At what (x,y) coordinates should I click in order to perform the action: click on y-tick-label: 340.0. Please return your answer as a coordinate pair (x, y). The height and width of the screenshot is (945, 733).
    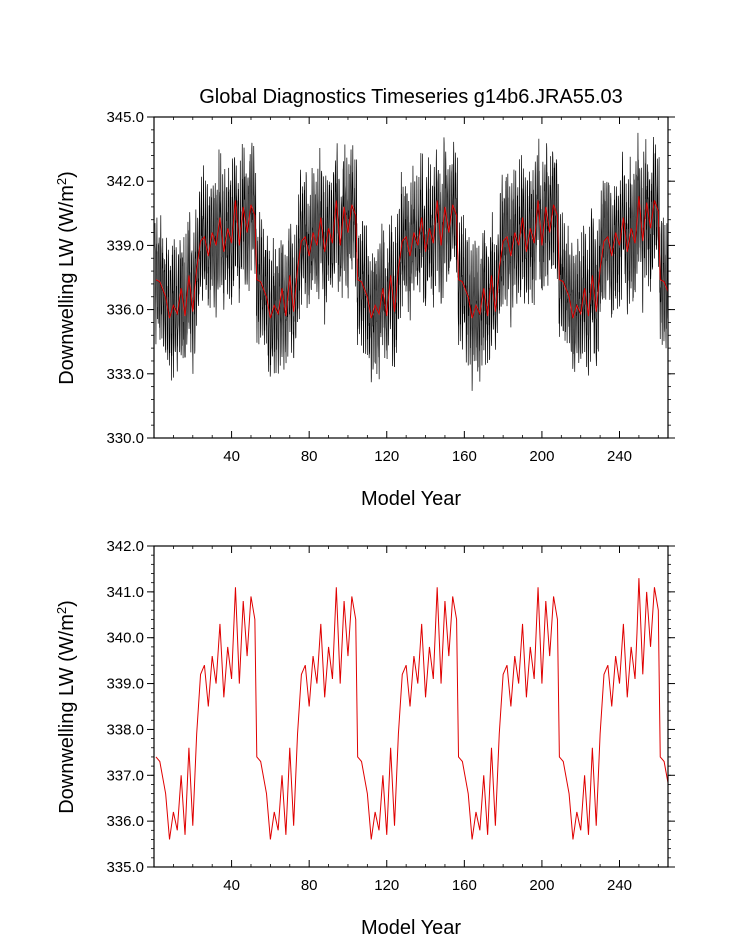
    Looking at the image, I should click on (125, 638).